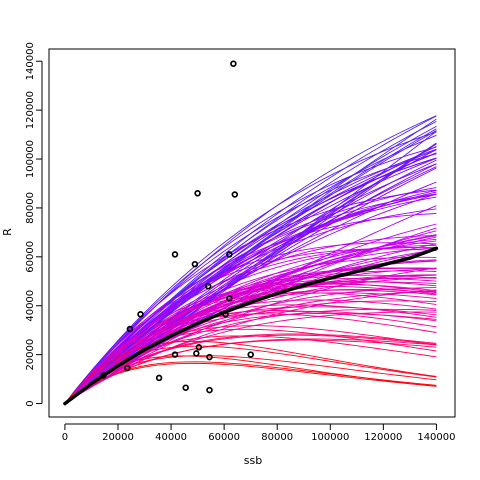  What do you see at coordinates (30, 61) in the screenshot?
I see `y-tick-label: 140000` at bounding box center [30, 61].